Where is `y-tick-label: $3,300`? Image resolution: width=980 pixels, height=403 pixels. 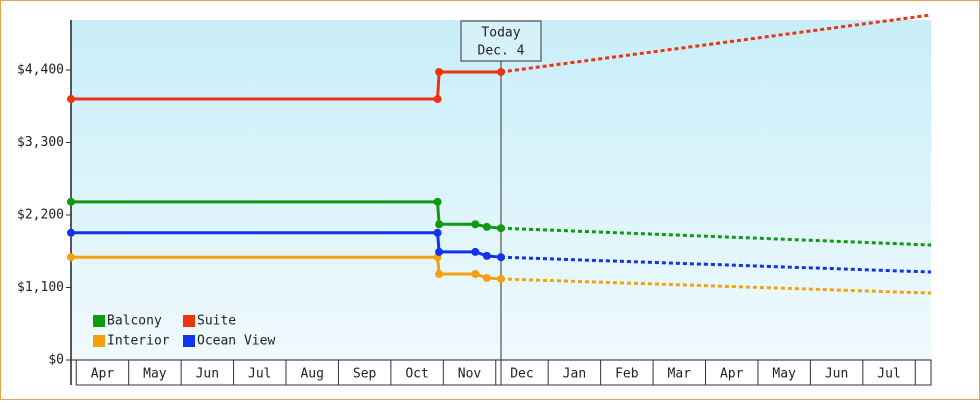 y-tick-label: $3,300 is located at coordinates (40, 142).